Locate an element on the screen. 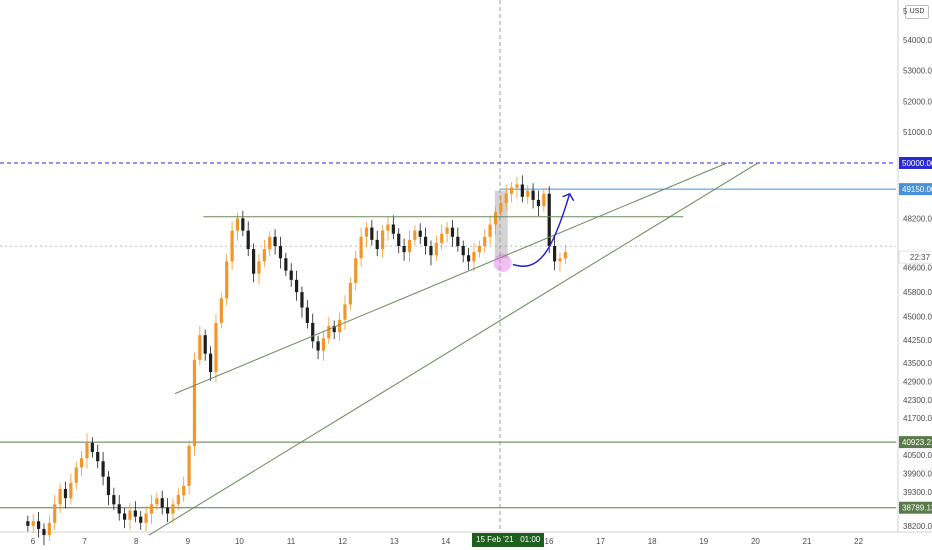 Image resolution: width=932 pixels, height=550 pixels. x-tick-label: 20 is located at coordinates (755, 541).